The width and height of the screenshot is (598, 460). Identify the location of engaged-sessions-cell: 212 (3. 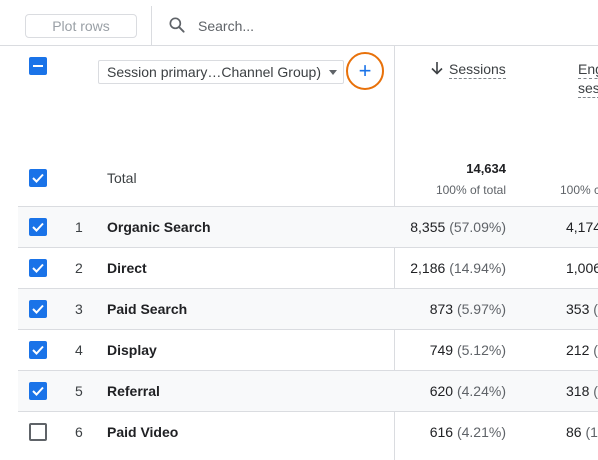
(582, 350).